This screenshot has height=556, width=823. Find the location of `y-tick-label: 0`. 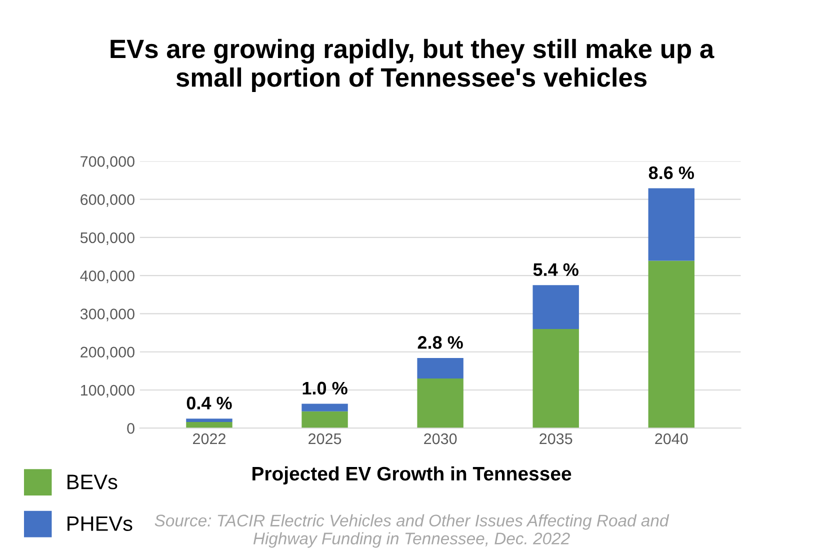

y-tick-label: 0 is located at coordinates (130, 428).